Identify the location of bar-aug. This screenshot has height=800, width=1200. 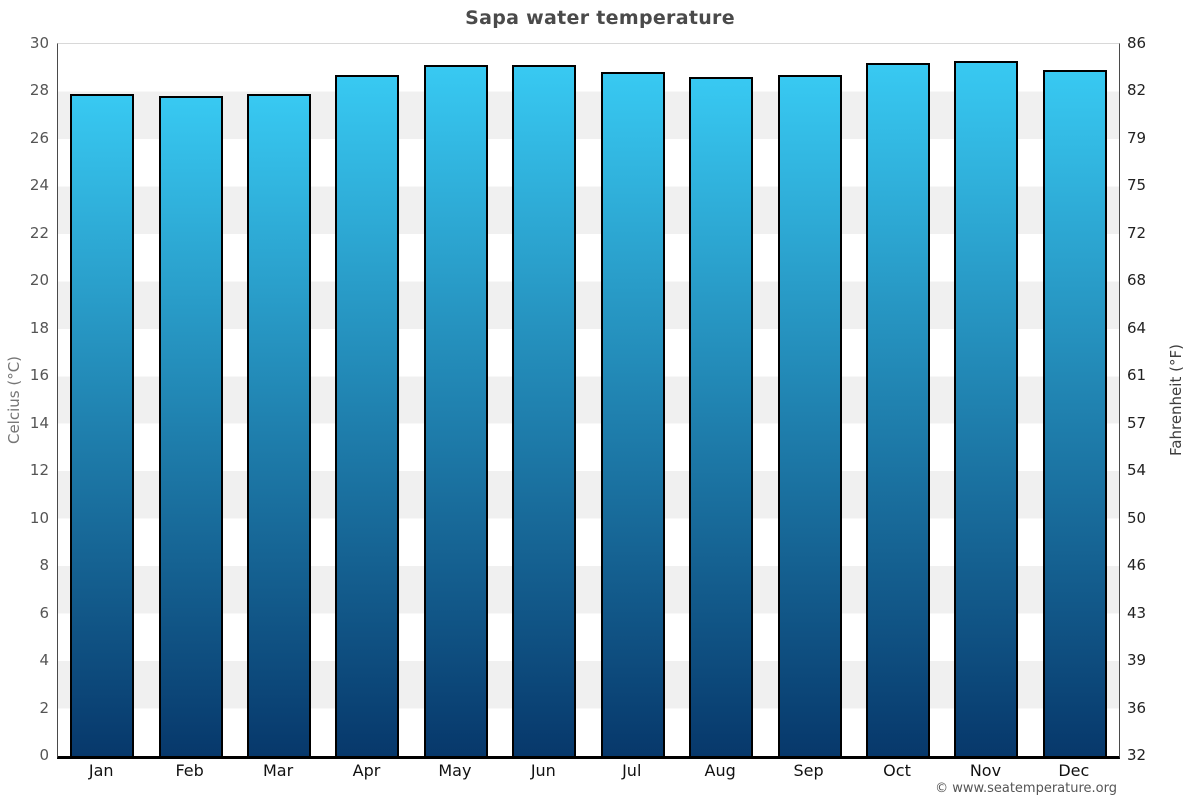
(721, 416).